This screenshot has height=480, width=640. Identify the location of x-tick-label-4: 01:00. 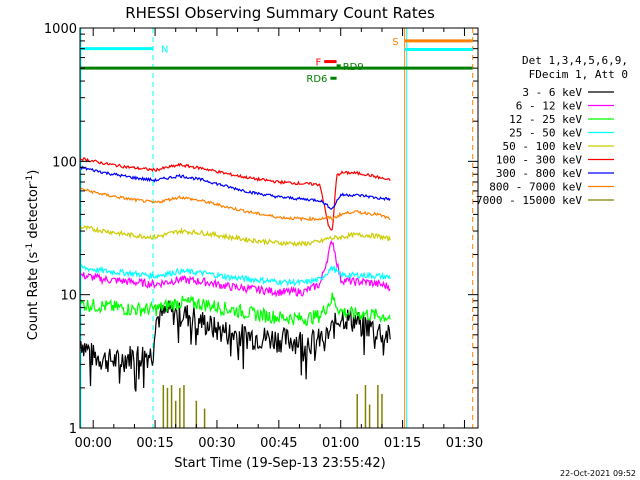
(340, 443).